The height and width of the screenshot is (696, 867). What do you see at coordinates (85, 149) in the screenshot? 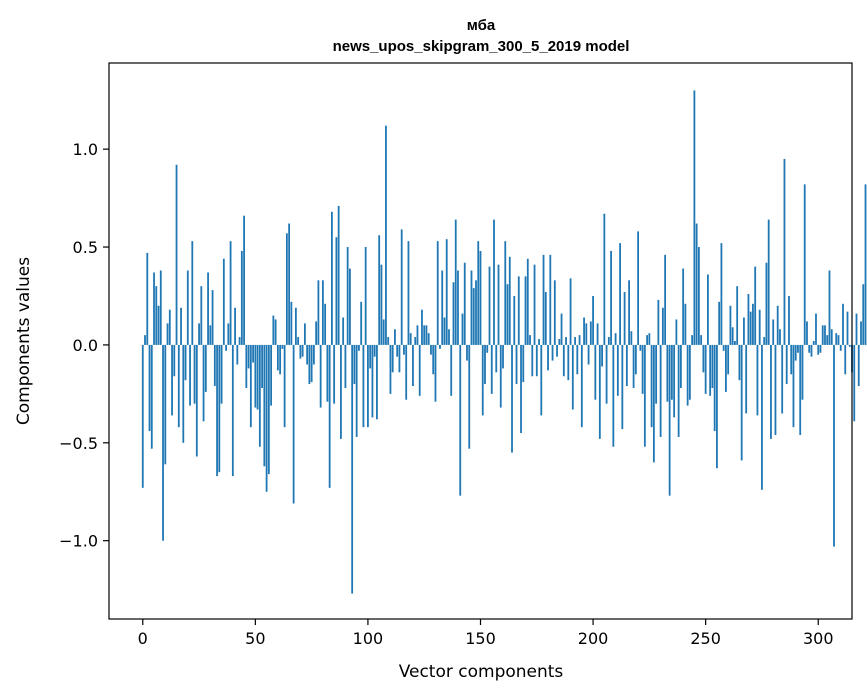
I see `y-tick-label: 1.0` at bounding box center [85, 149].